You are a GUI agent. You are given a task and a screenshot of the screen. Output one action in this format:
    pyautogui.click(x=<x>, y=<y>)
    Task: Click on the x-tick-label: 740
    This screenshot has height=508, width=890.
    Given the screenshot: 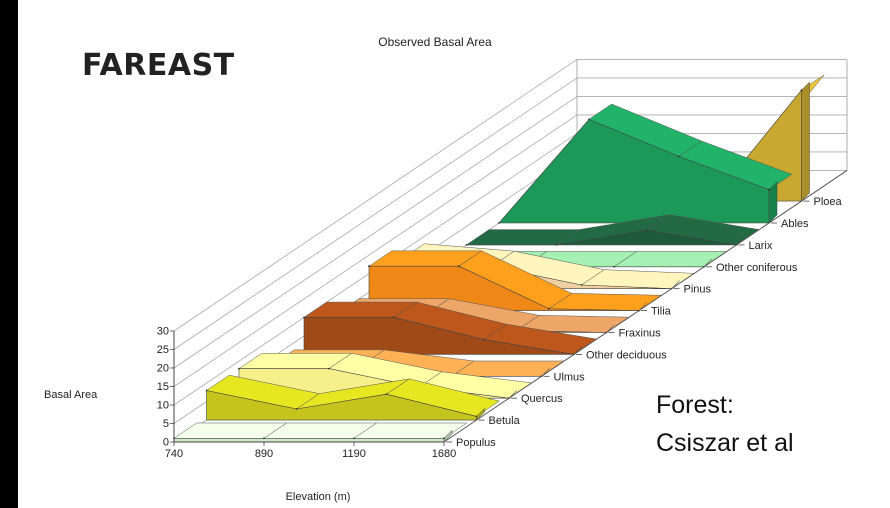 What is the action you would take?
    pyautogui.click(x=174, y=454)
    